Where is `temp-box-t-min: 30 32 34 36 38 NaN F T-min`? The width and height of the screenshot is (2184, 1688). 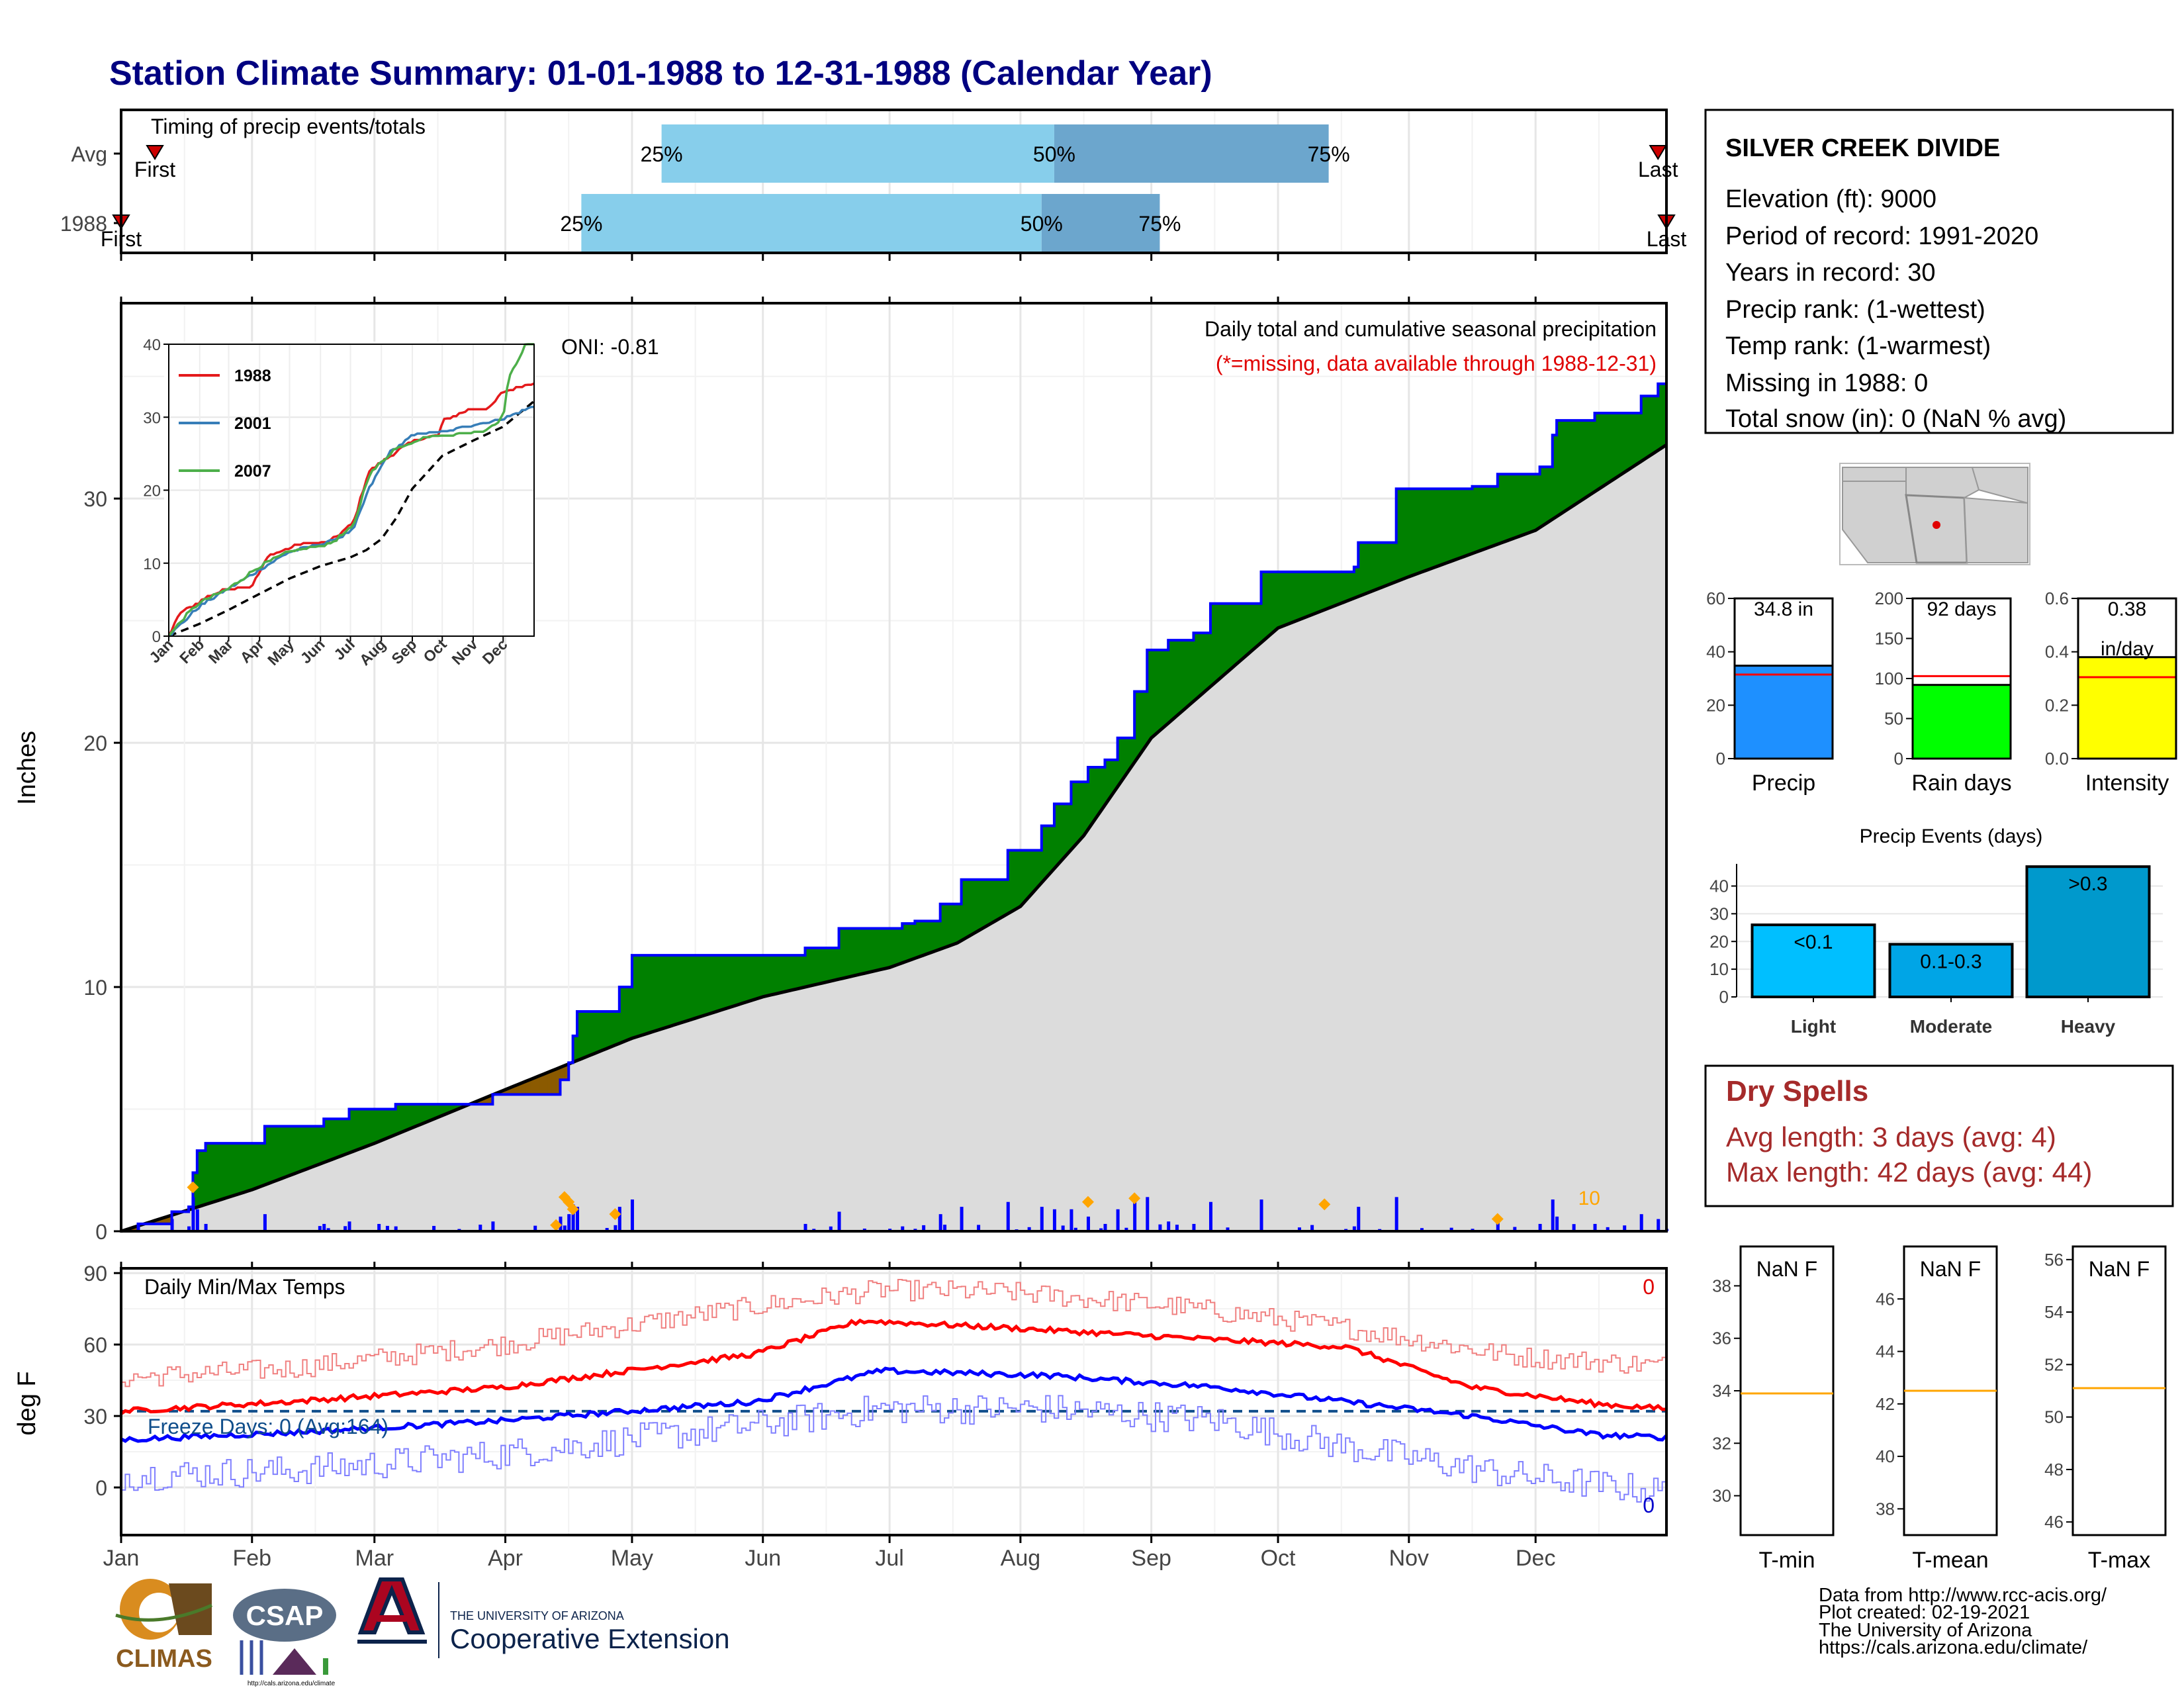
temp-box-t-min: 30 32 34 36 38 NaN F T-min is located at coordinates (1773, 1409).